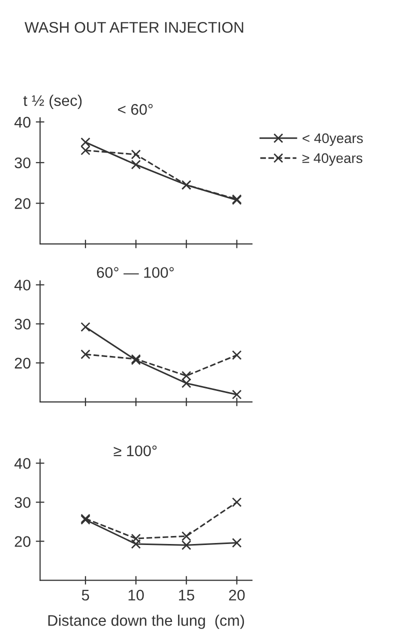 This screenshot has width=409, height=637. I want to click on x-tick-label: 10, so click(136, 595).